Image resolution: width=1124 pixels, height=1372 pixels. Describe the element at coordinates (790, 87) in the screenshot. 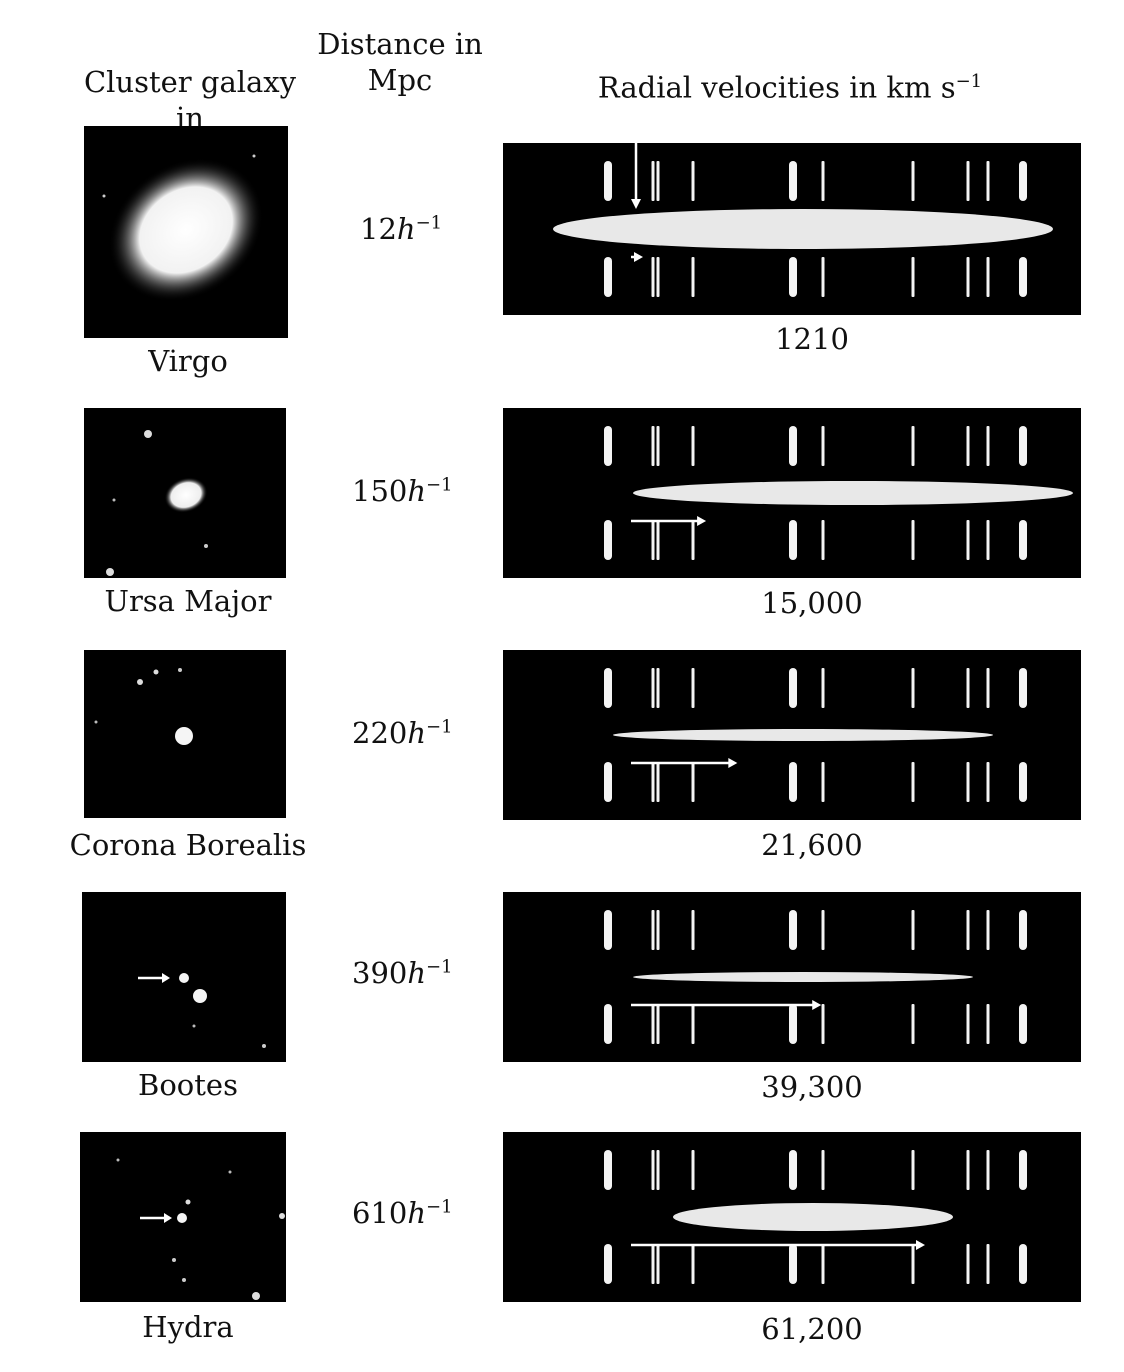

I see `header-radial-velocities: Radial velocities in km s−1` at that location.